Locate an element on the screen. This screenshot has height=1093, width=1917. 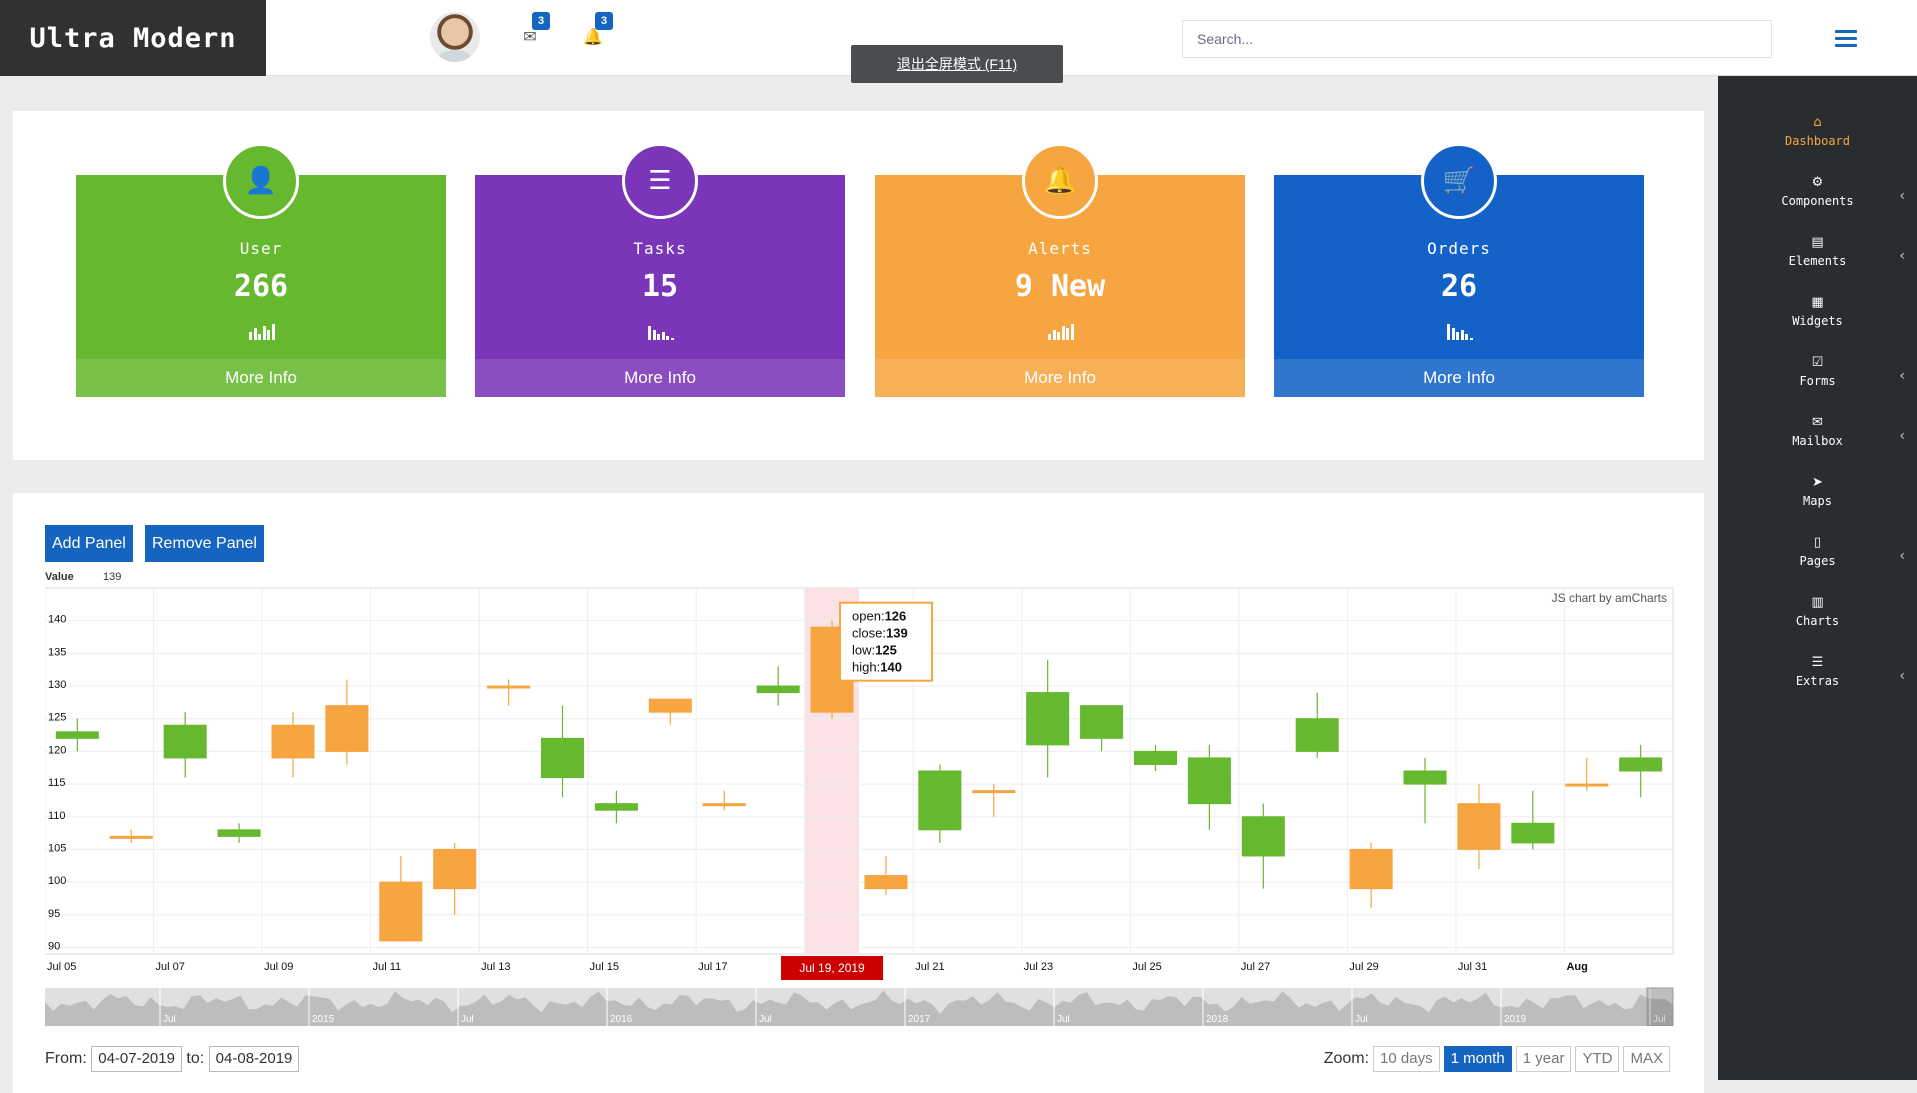
notification-count-badge: 3 is located at coordinates (604, 21).